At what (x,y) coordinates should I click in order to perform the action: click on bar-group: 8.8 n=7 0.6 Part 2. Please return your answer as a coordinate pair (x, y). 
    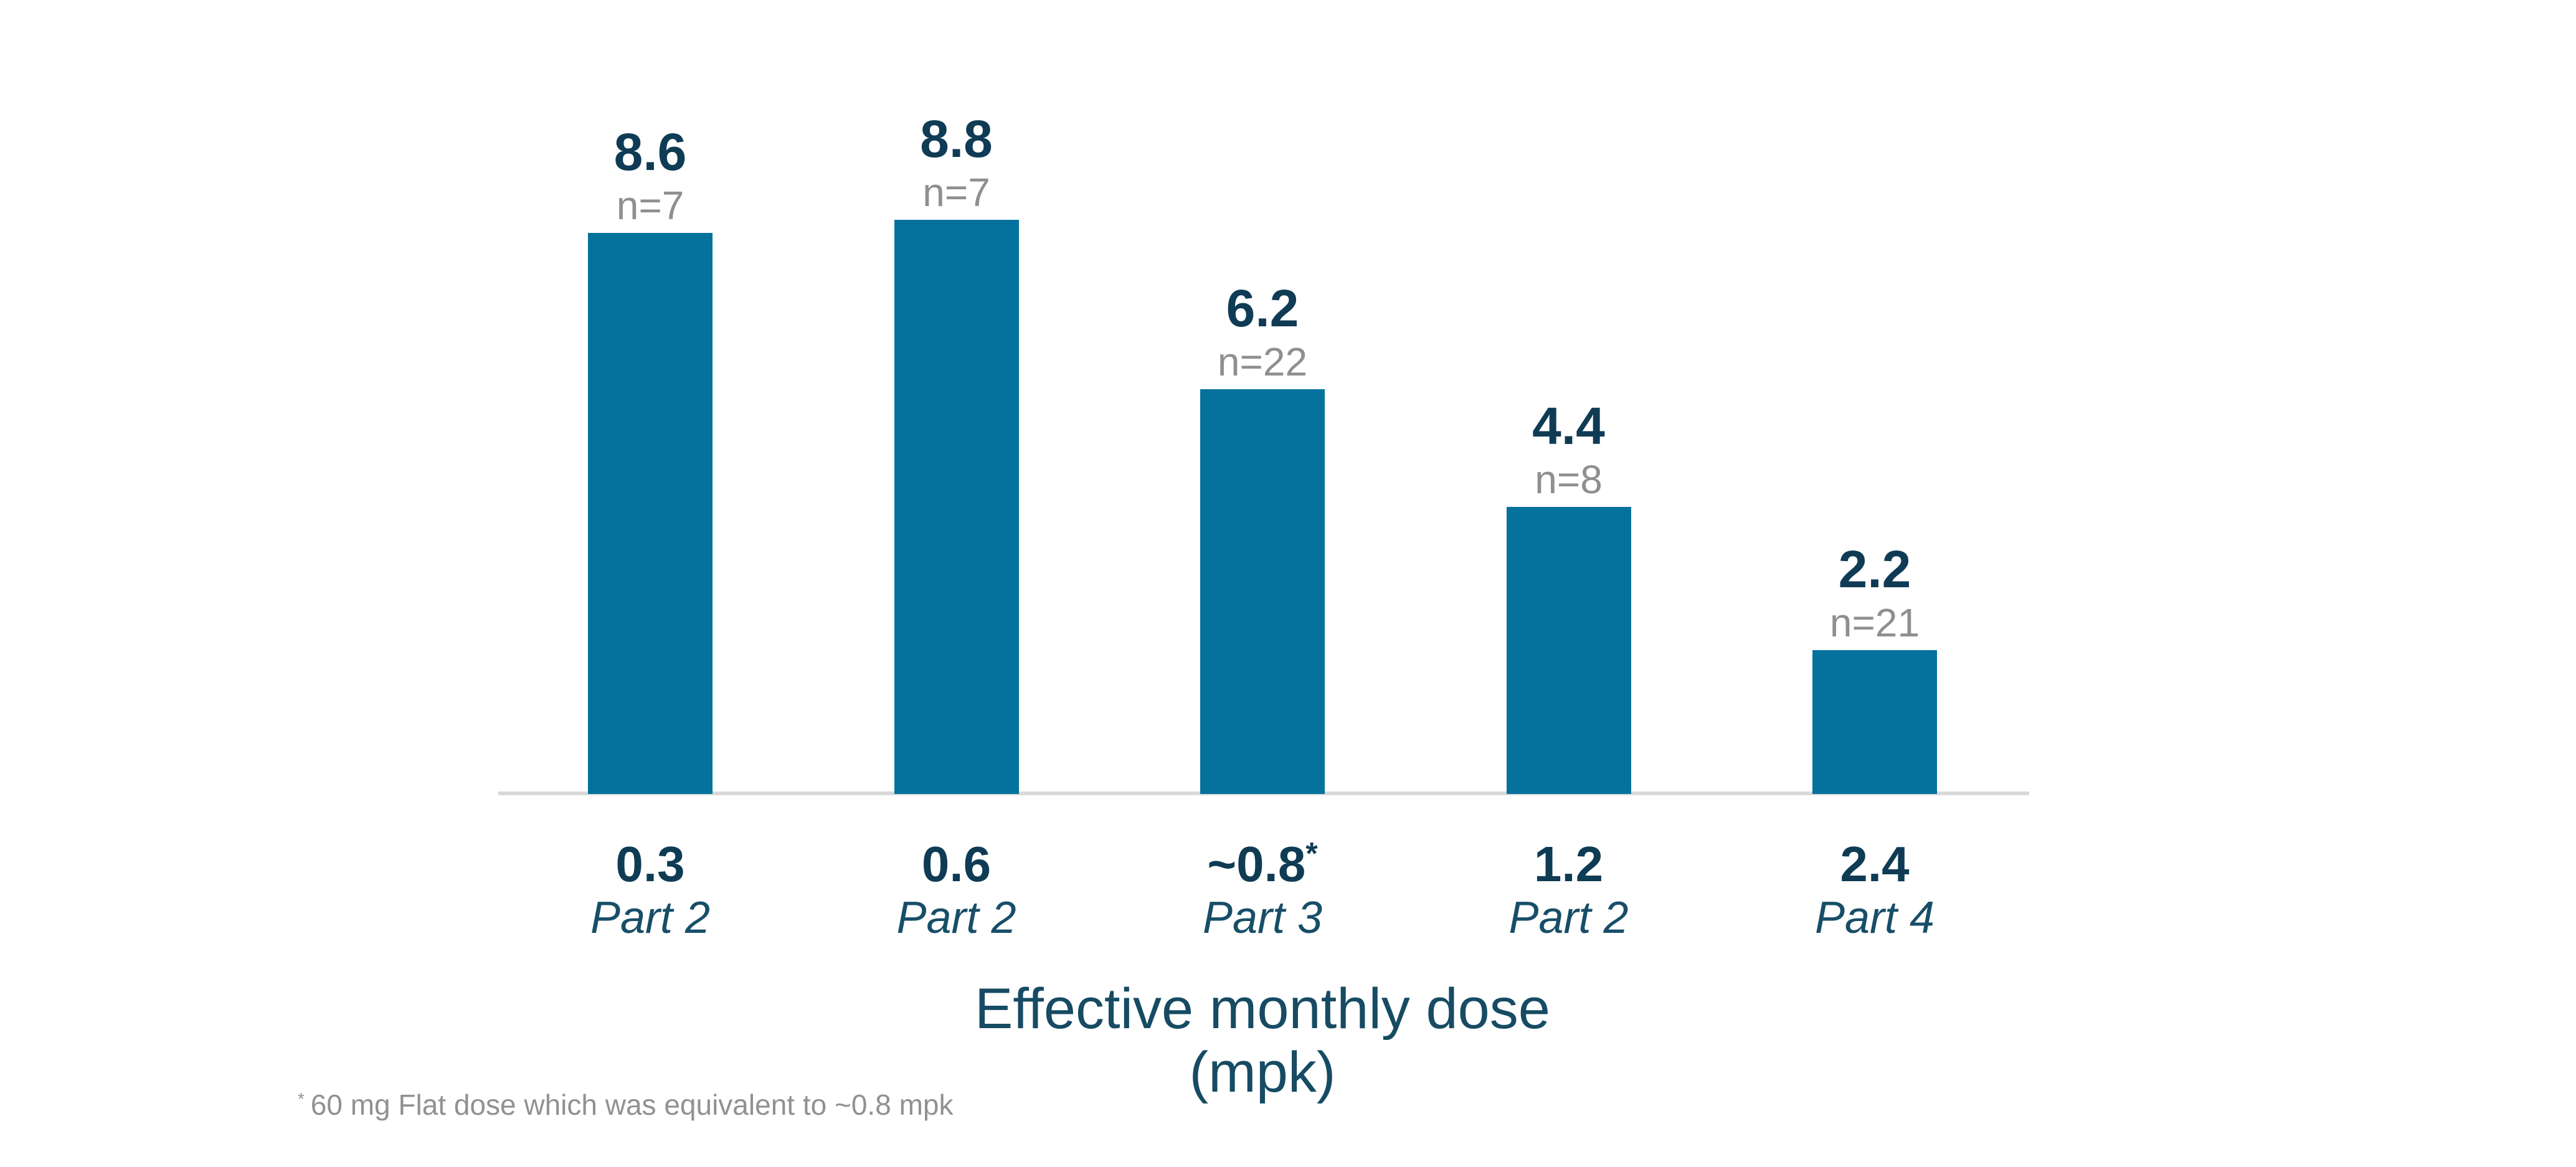
    Looking at the image, I should click on (957, 583).